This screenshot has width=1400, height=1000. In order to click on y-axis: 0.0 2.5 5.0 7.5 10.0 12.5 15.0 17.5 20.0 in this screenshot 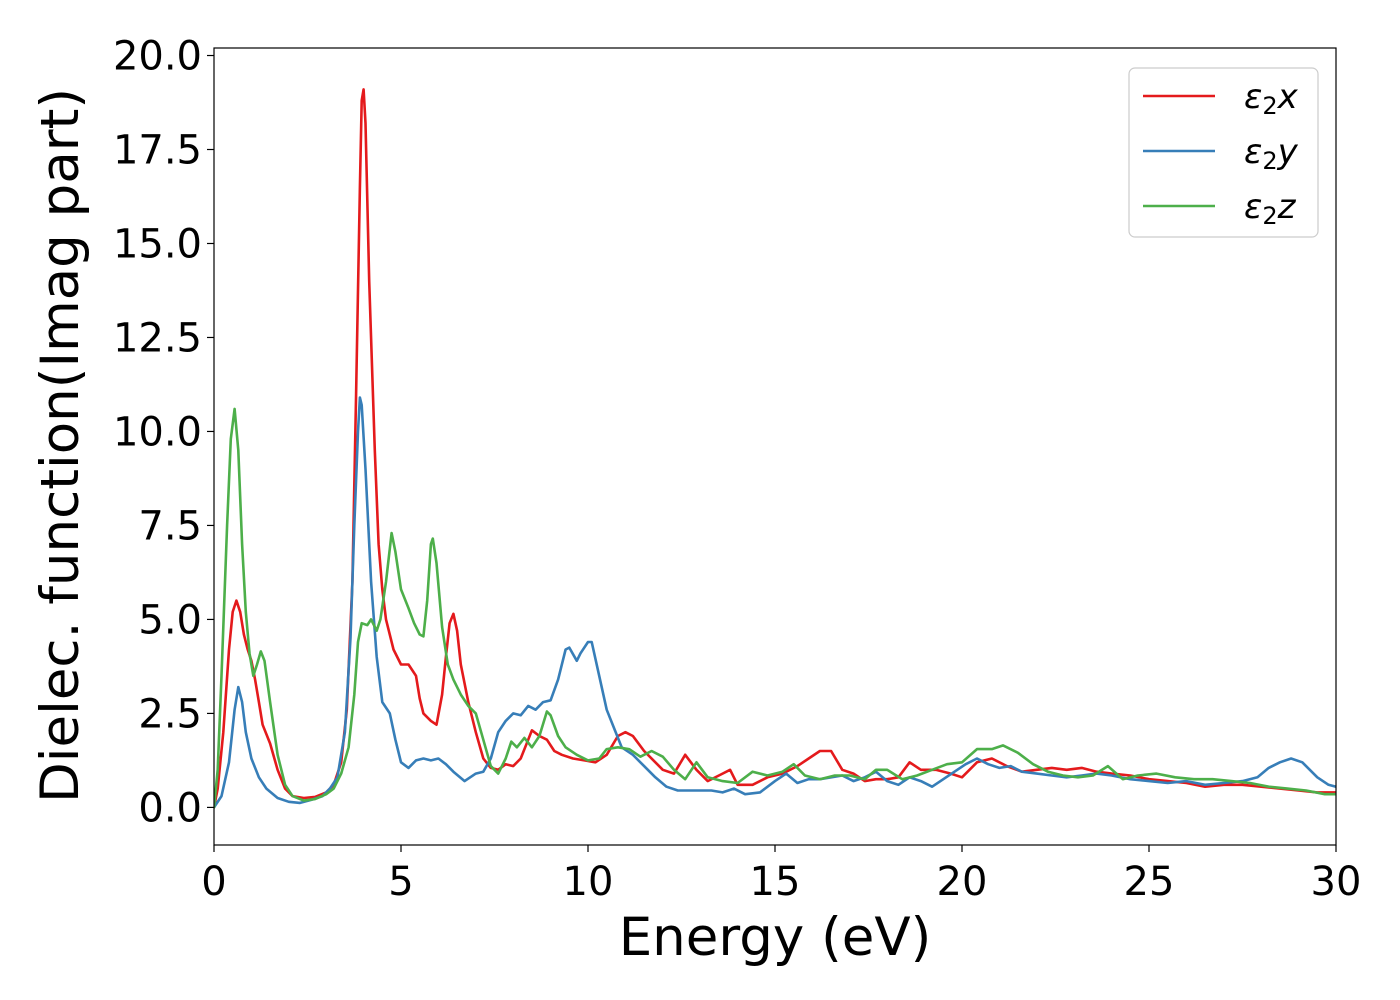, I will do `click(163, 432)`.